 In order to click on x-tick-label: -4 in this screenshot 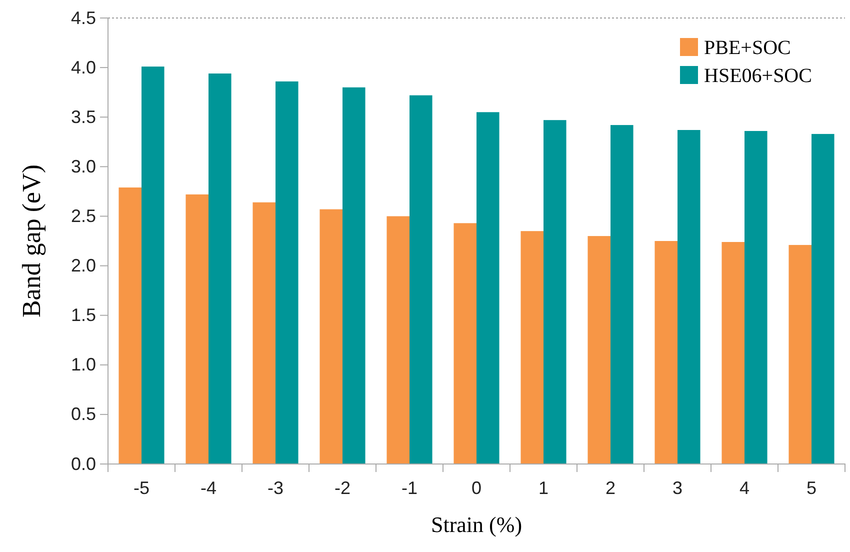, I will do `click(208, 488)`.